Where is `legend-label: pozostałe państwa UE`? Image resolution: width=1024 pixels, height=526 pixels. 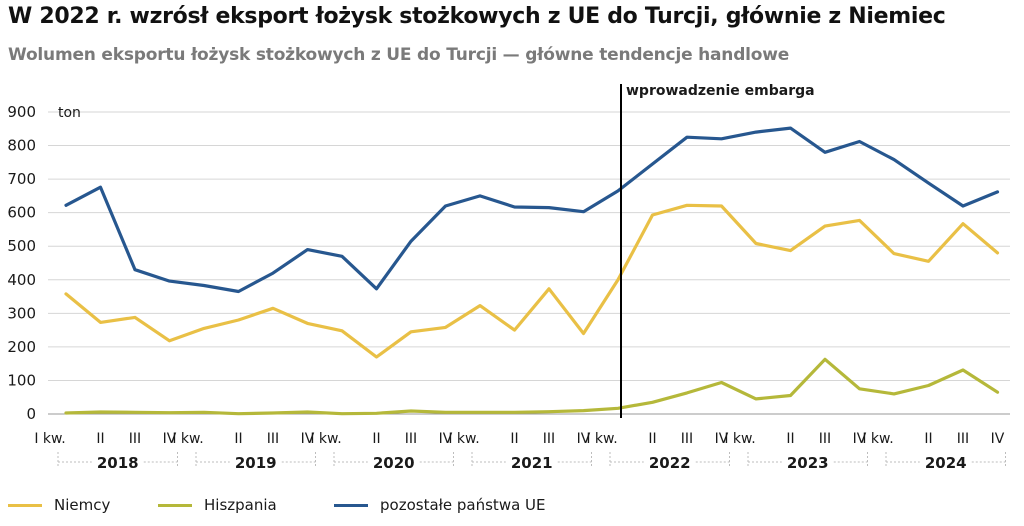
legend-label: pozostałe państwa UE is located at coordinates (463, 505).